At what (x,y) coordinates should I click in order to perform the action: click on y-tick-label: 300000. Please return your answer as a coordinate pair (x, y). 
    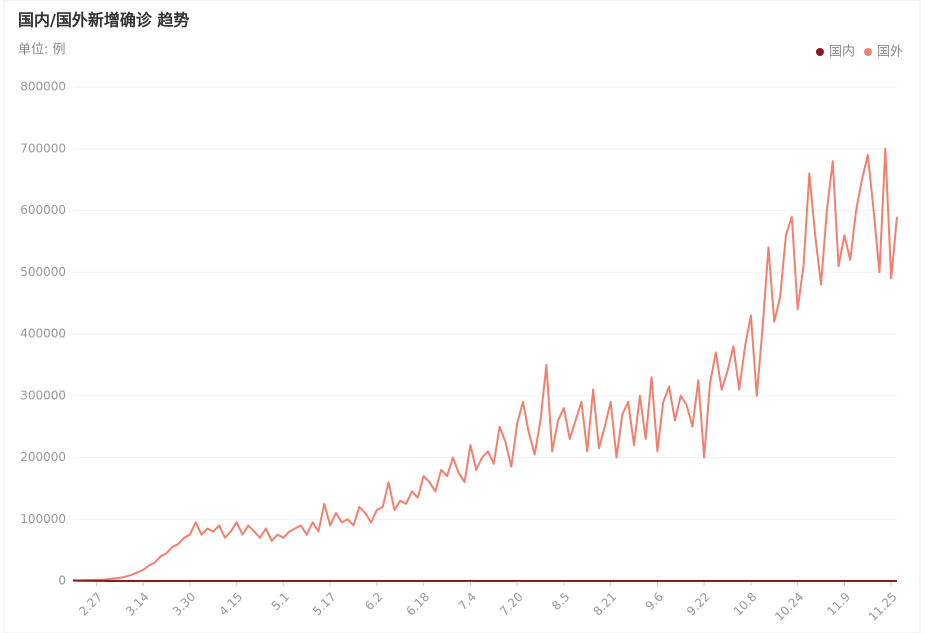
    Looking at the image, I should click on (43, 395).